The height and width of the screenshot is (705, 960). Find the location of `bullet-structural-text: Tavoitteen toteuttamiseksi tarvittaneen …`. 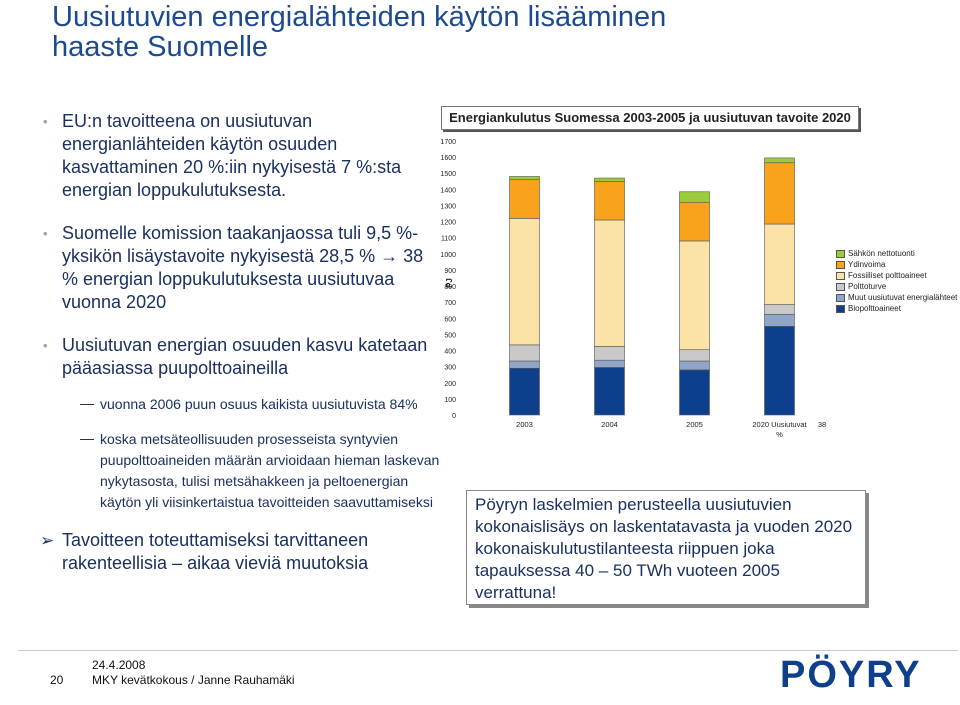

bullet-structural-text: Tavoitteen toteuttamiseksi tarvittaneen … is located at coordinates (215, 551).